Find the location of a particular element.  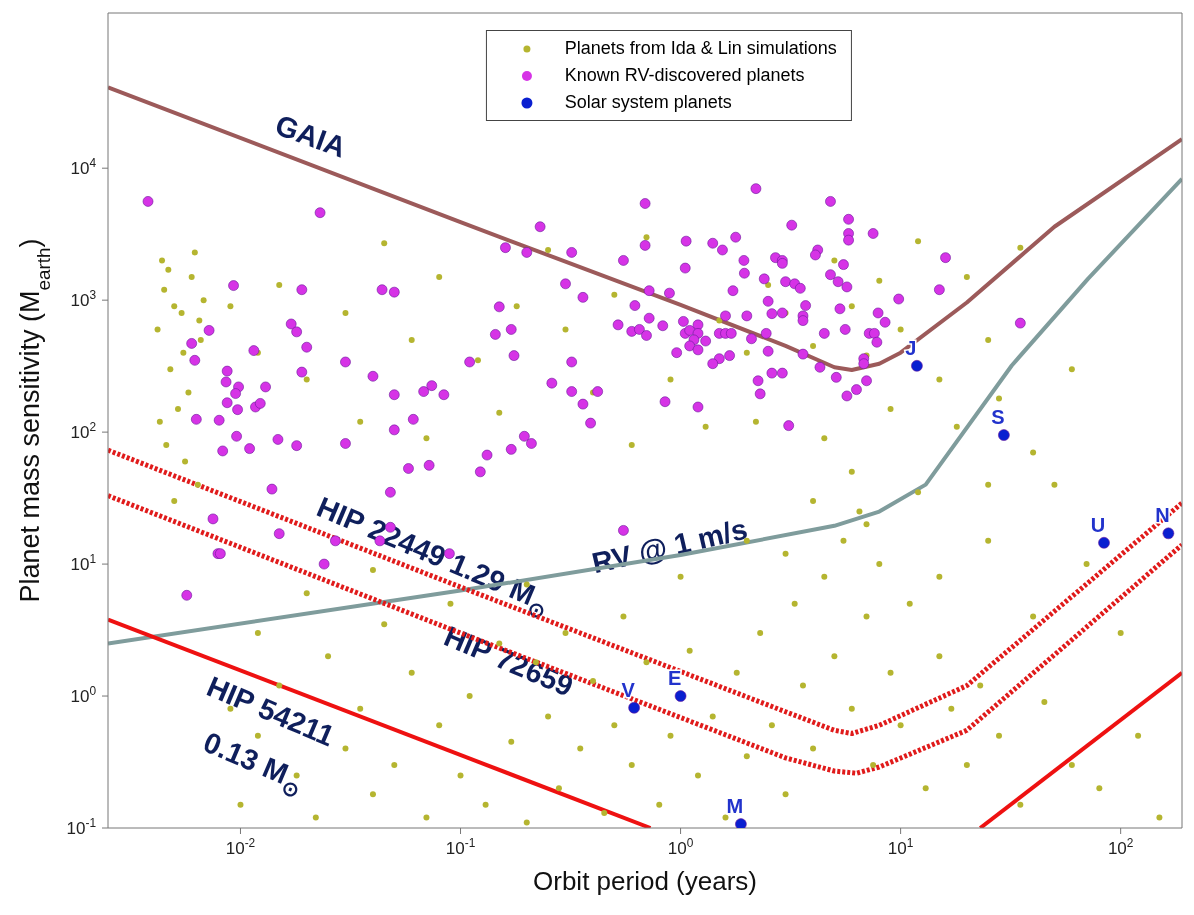

y-tick-label: 10$^{3}$ is located at coordinates (83, 299).